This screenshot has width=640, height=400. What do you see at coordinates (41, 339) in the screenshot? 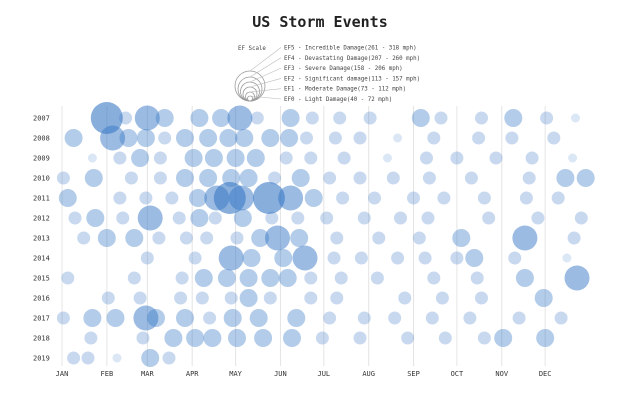
I see `y-tick-2018: 2018` at bounding box center [41, 339].